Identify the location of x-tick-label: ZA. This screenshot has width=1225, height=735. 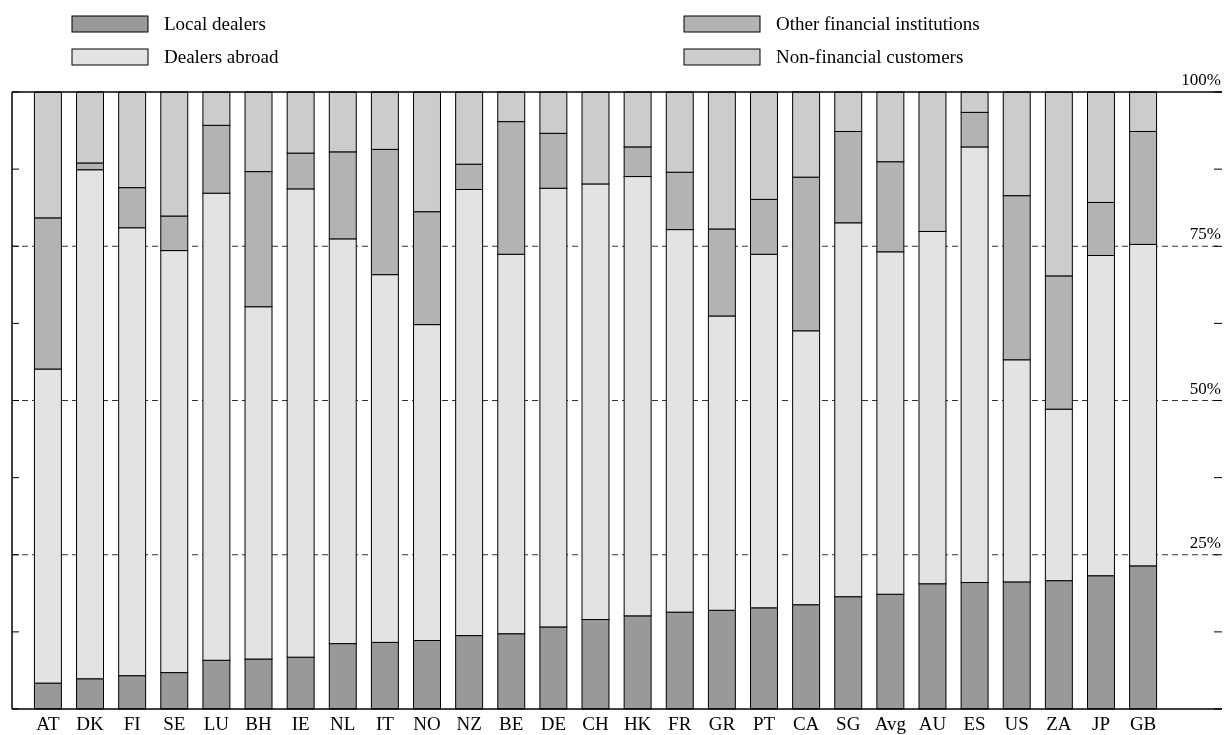
(1059, 723).